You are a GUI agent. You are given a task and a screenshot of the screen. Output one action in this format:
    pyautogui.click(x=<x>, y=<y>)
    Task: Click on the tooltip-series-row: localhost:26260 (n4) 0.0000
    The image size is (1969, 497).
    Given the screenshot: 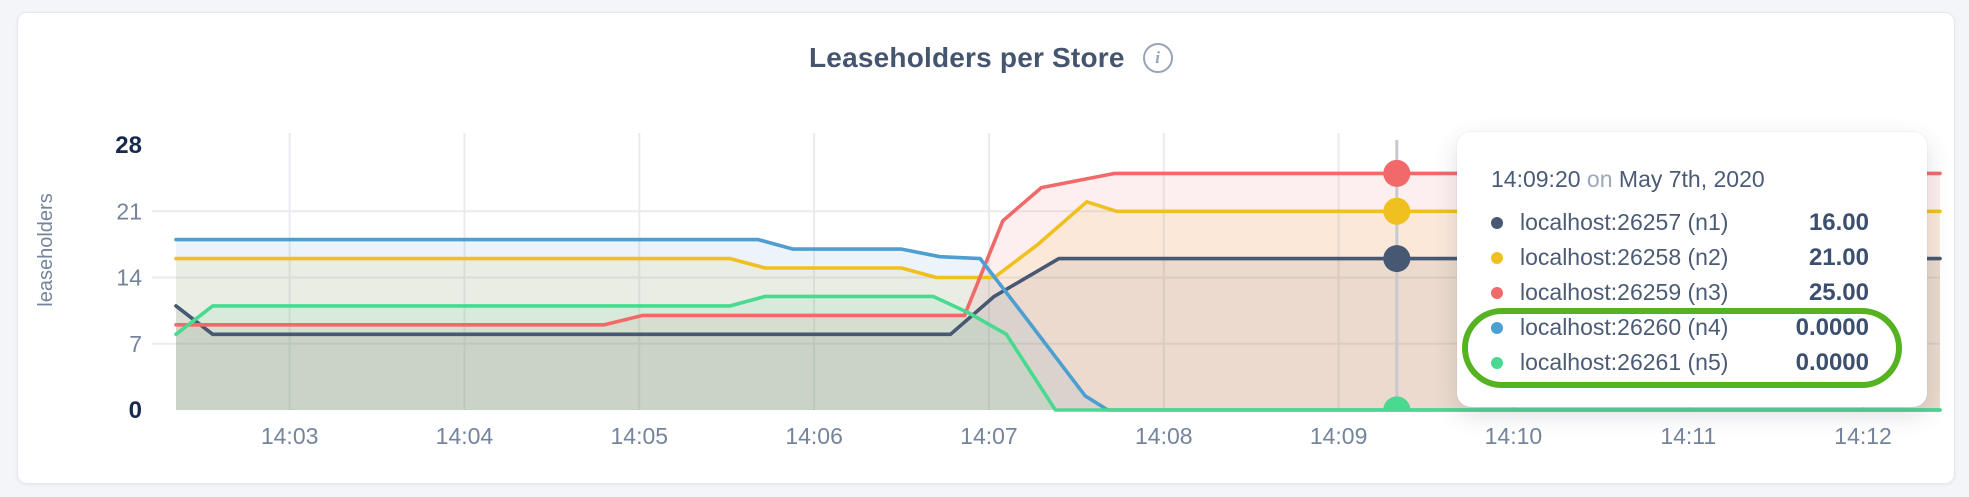 What is the action you would take?
    pyautogui.click(x=1680, y=327)
    